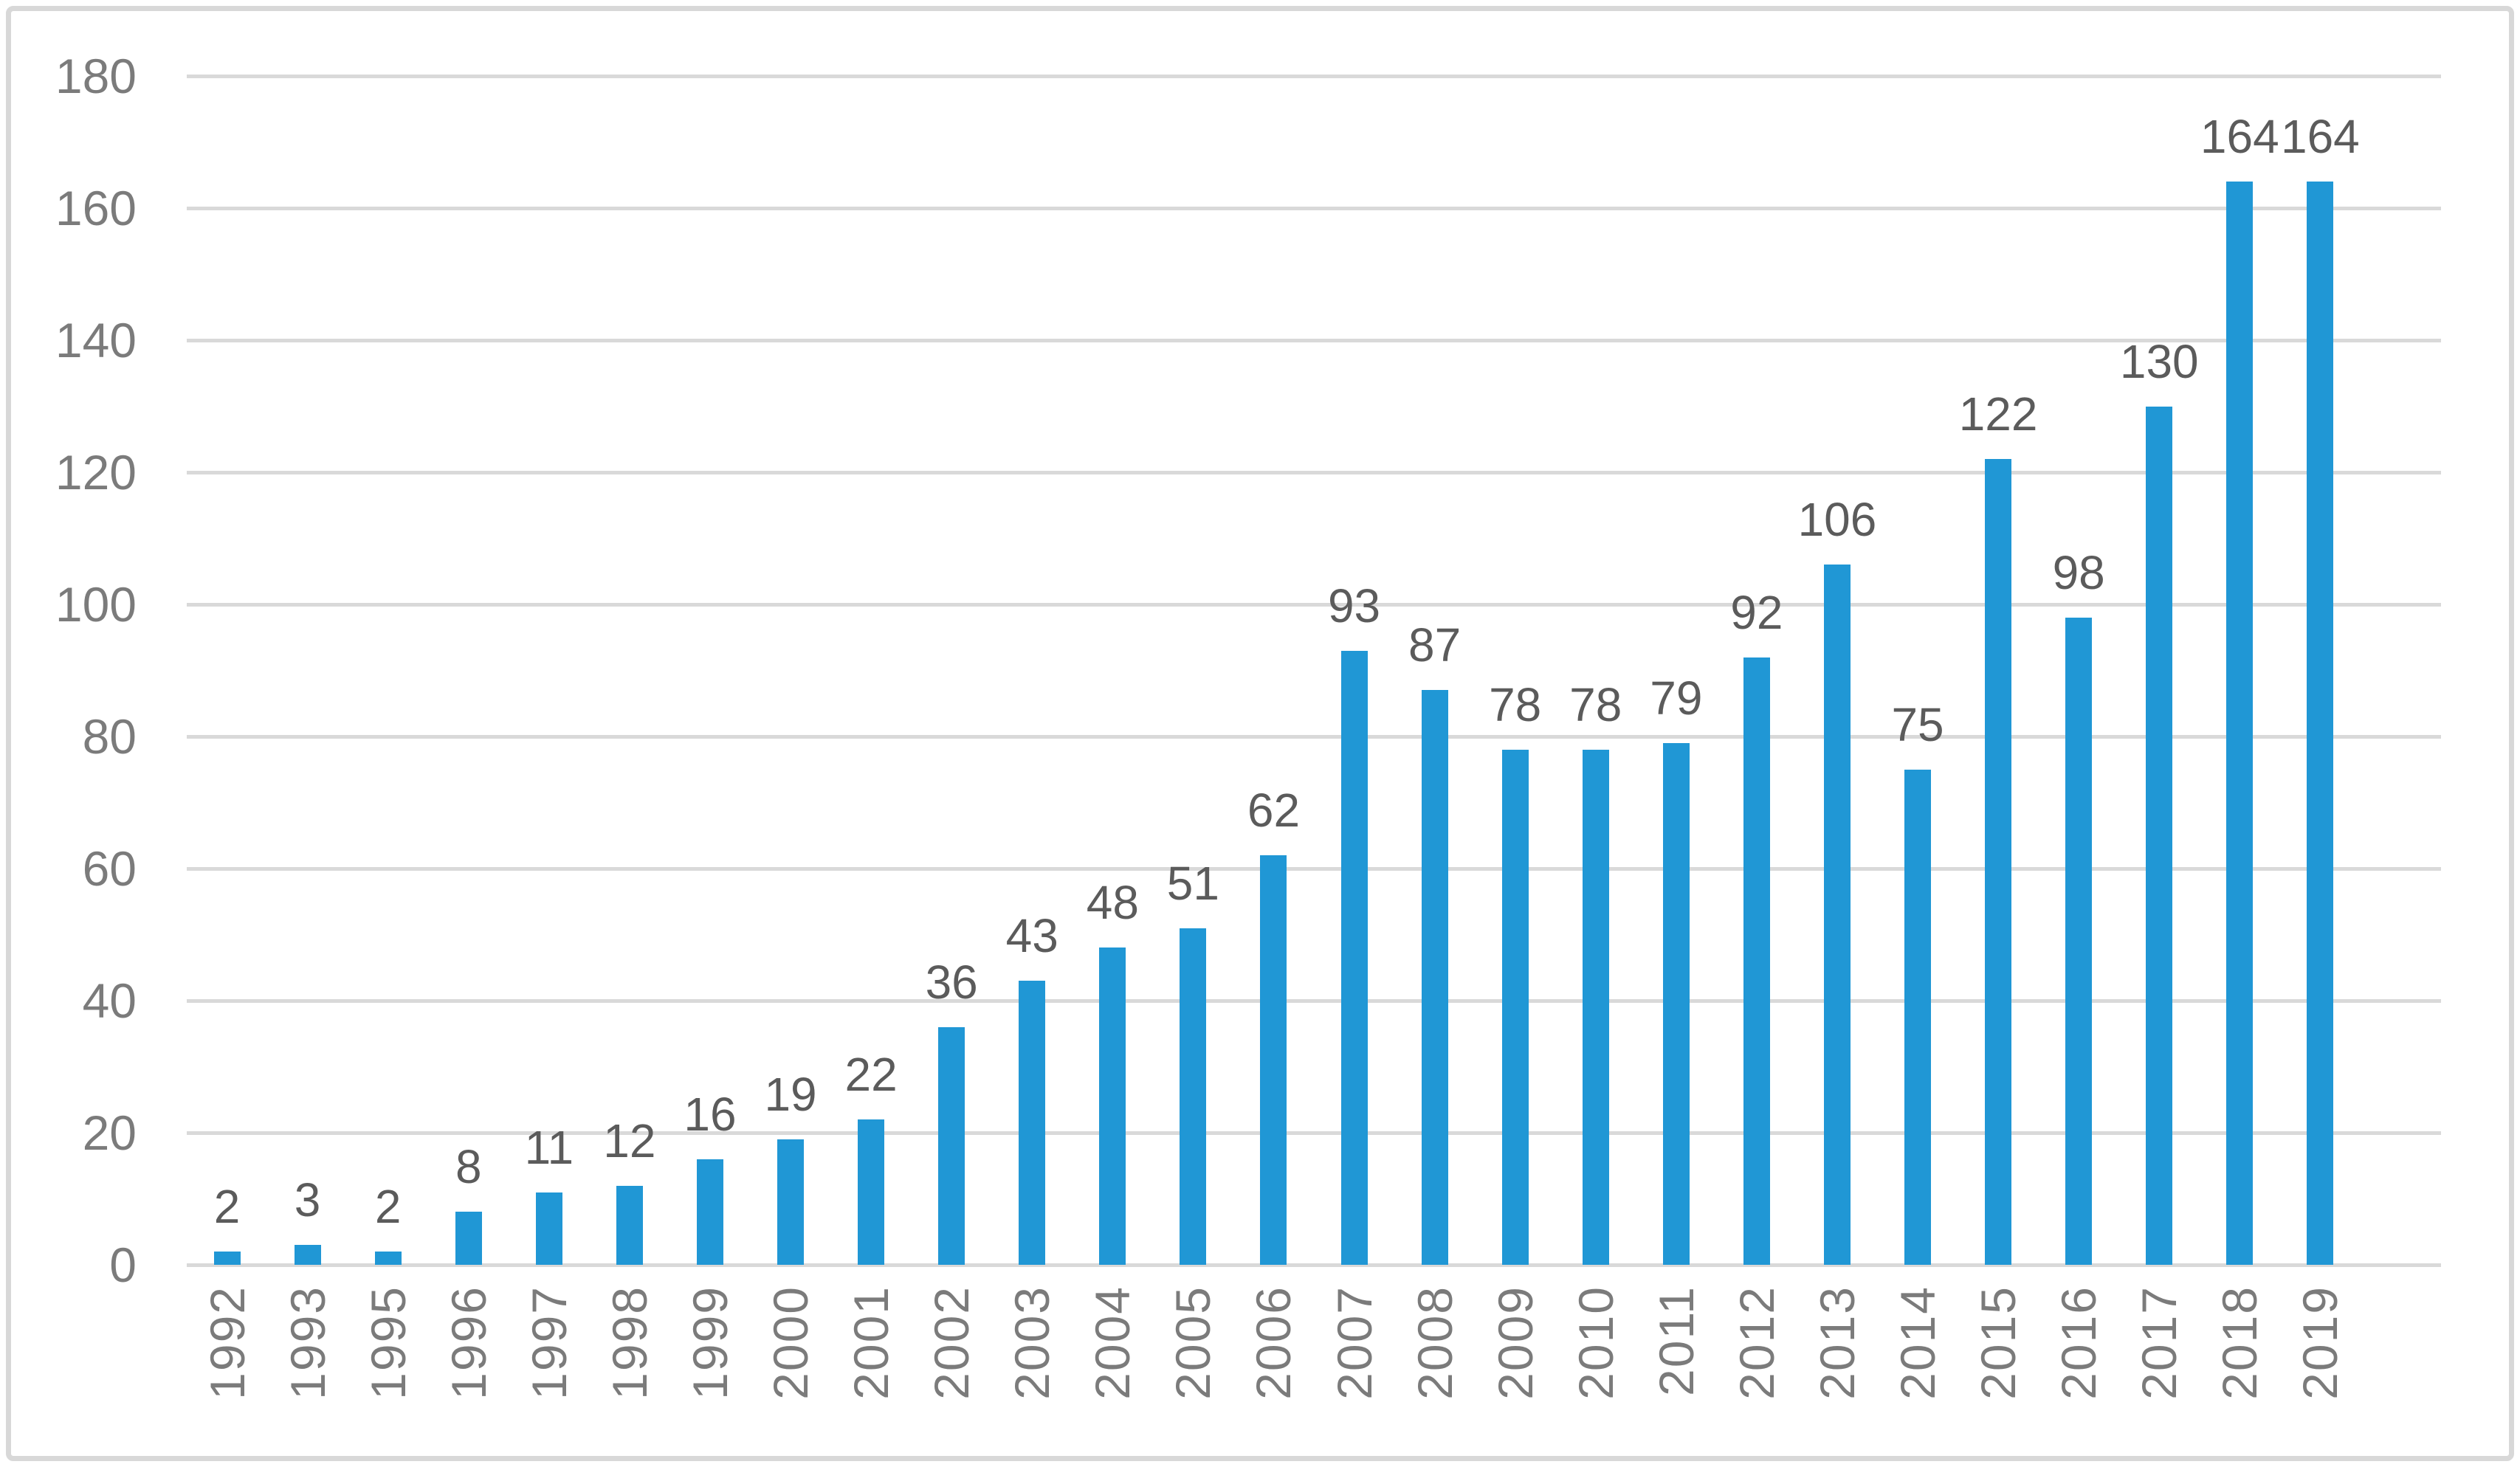 The image size is (2520, 1467). What do you see at coordinates (1193, 1372) in the screenshot?
I see `x-axis-label-cell: 2005` at bounding box center [1193, 1372].